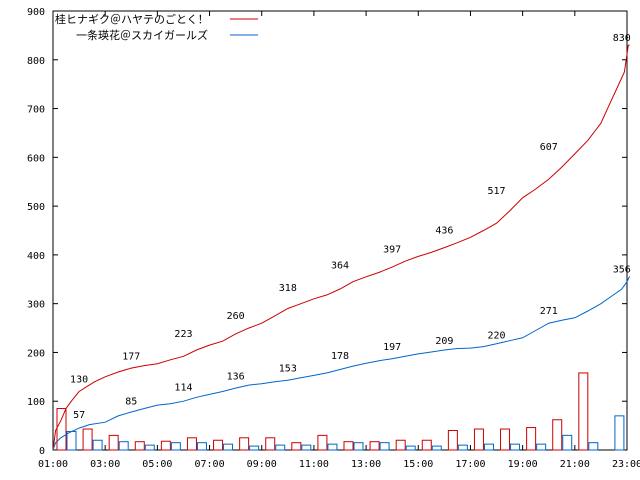  Describe the element at coordinates (622, 38) in the screenshot. I see `data-label: 830` at that location.